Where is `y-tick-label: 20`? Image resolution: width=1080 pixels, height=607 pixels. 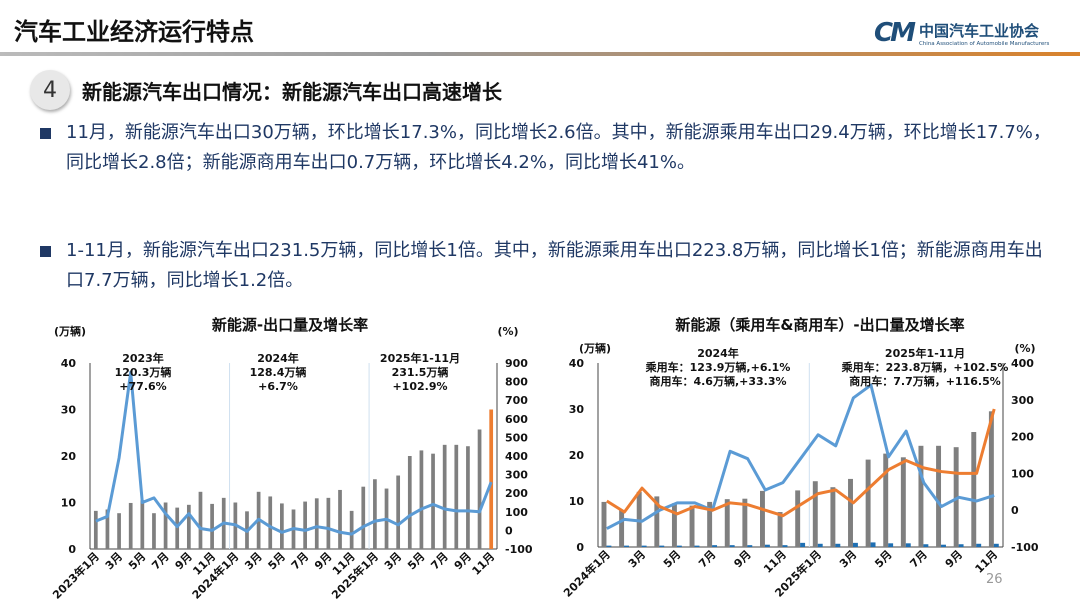 y-tick-label: 20 is located at coordinates (577, 455).